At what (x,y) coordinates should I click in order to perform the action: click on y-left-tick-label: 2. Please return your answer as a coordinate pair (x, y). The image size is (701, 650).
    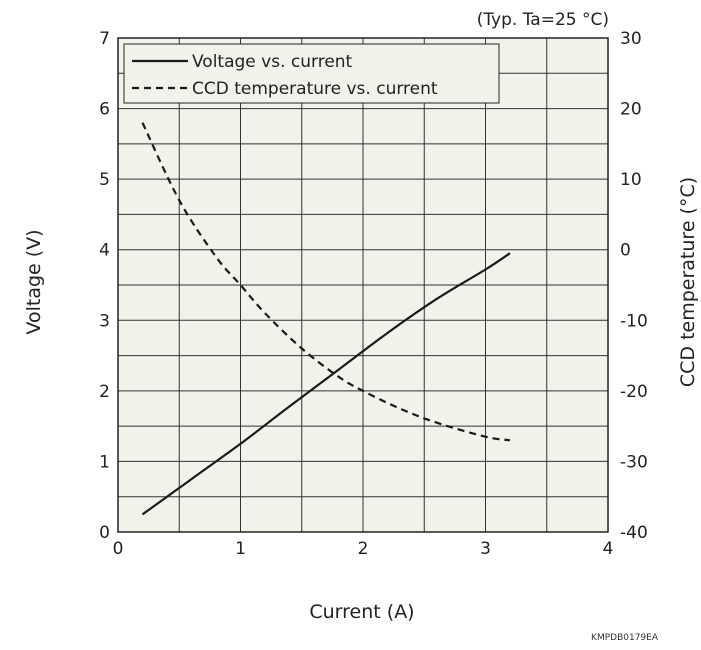
    Looking at the image, I should click on (104, 392).